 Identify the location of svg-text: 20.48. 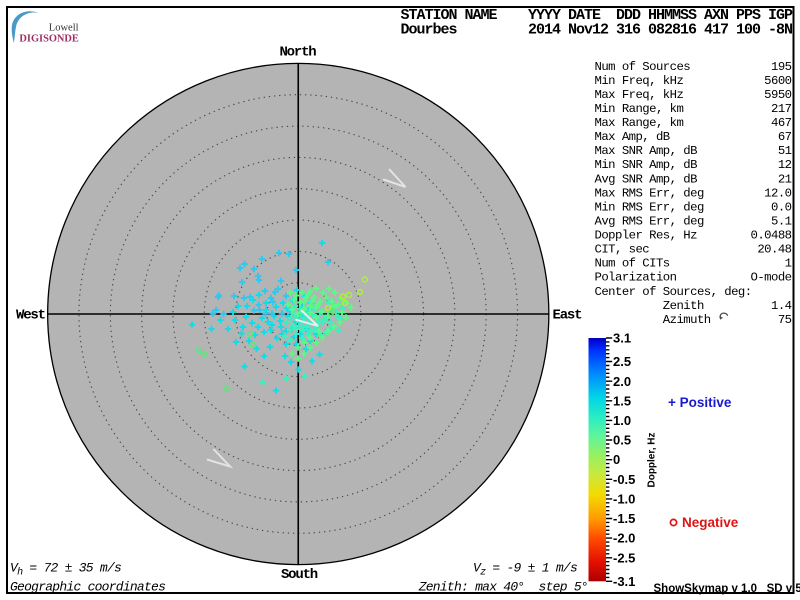
(774, 250).